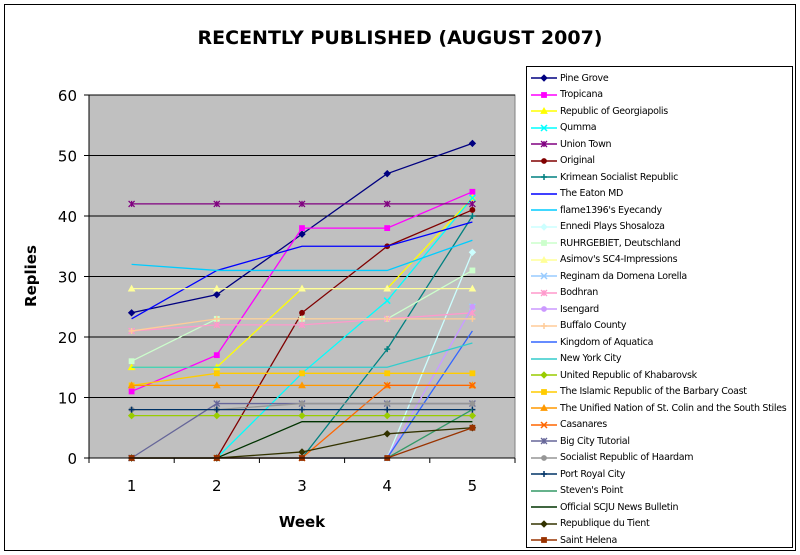  What do you see at coordinates (592, 491) in the screenshot?
I see `legend-label: Steven's Point` at bounding box center [592, 491].